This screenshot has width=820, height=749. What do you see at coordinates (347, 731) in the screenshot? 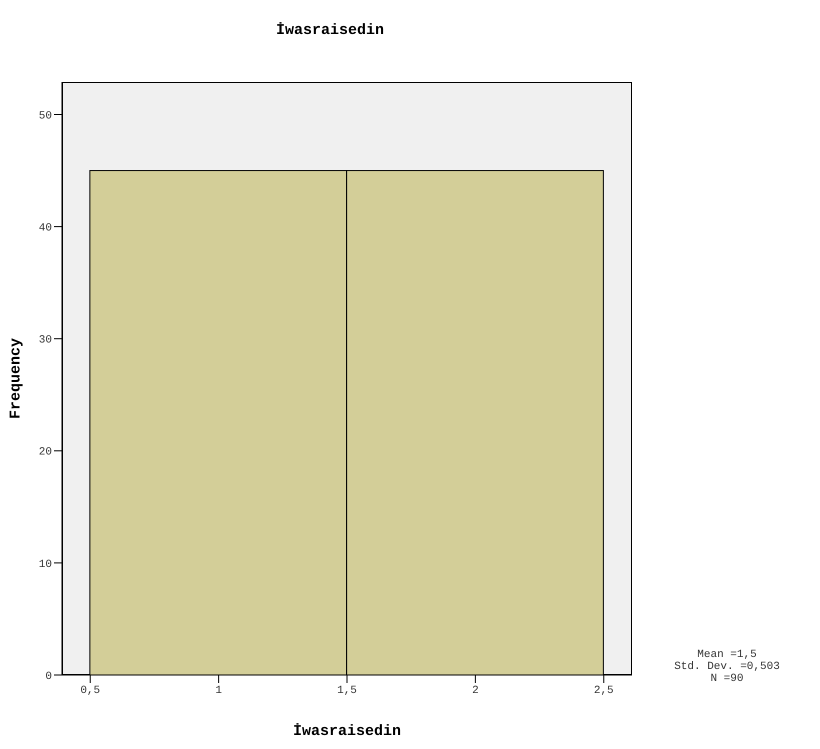
I see `x-axis-title: İwasraisedin` at bounding box center [347, 731].